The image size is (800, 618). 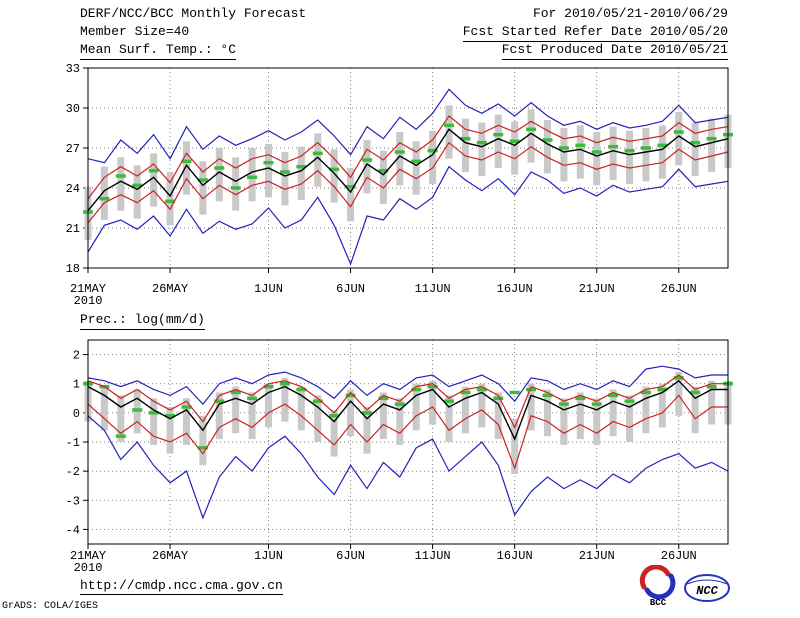 I want to click on ncc-logo-arc, so click(x=707, y=582).